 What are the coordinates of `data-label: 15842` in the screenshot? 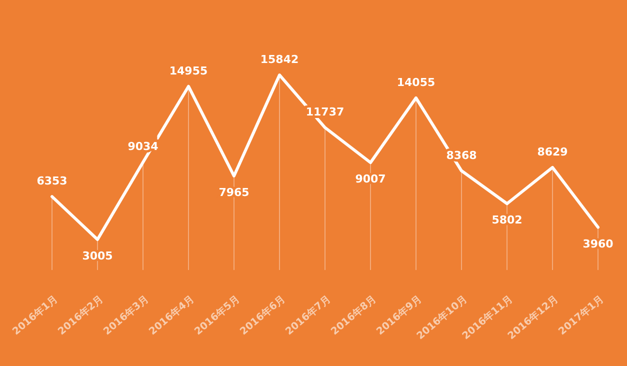 It's located at (279, 59).